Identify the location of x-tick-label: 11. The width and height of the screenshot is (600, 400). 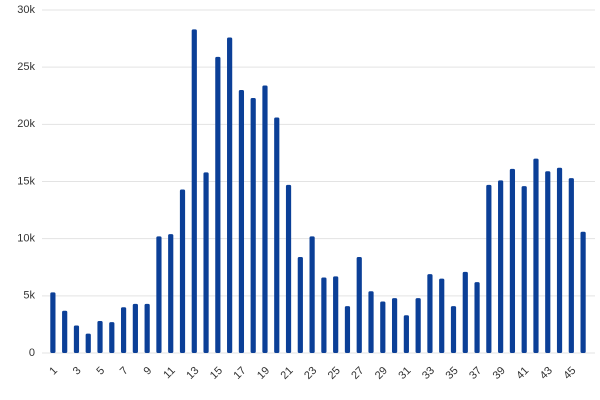
(169, 373).